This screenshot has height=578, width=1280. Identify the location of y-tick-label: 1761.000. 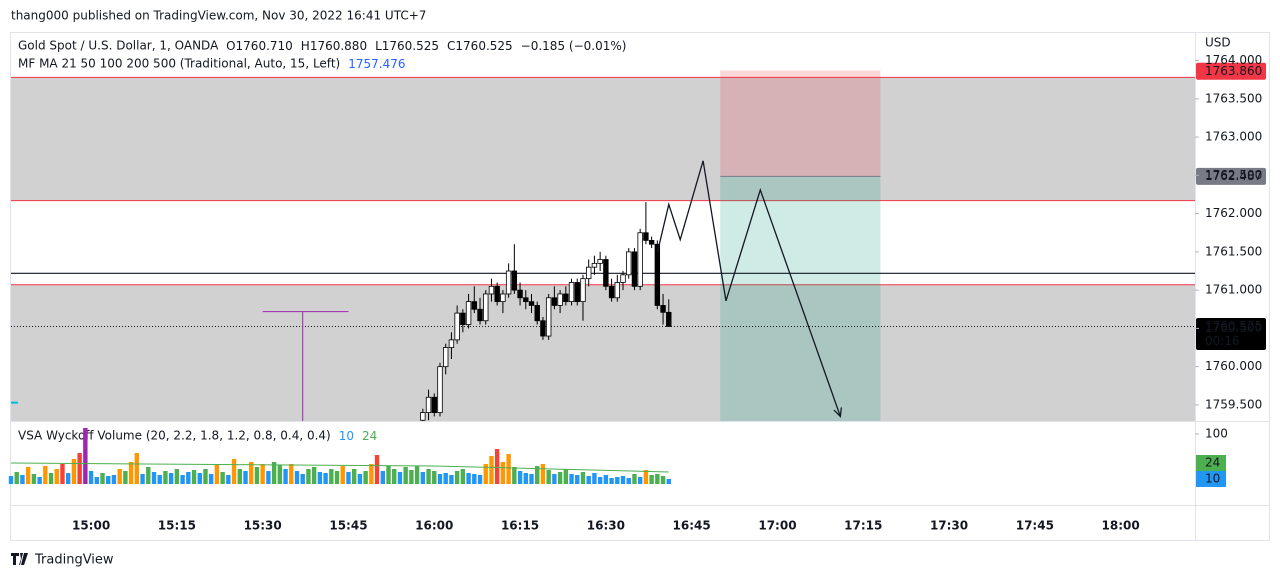
(1233, 290).